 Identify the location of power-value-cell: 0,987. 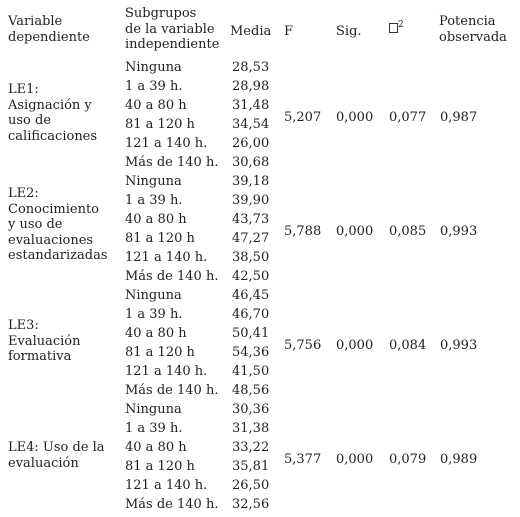
(459, 117).